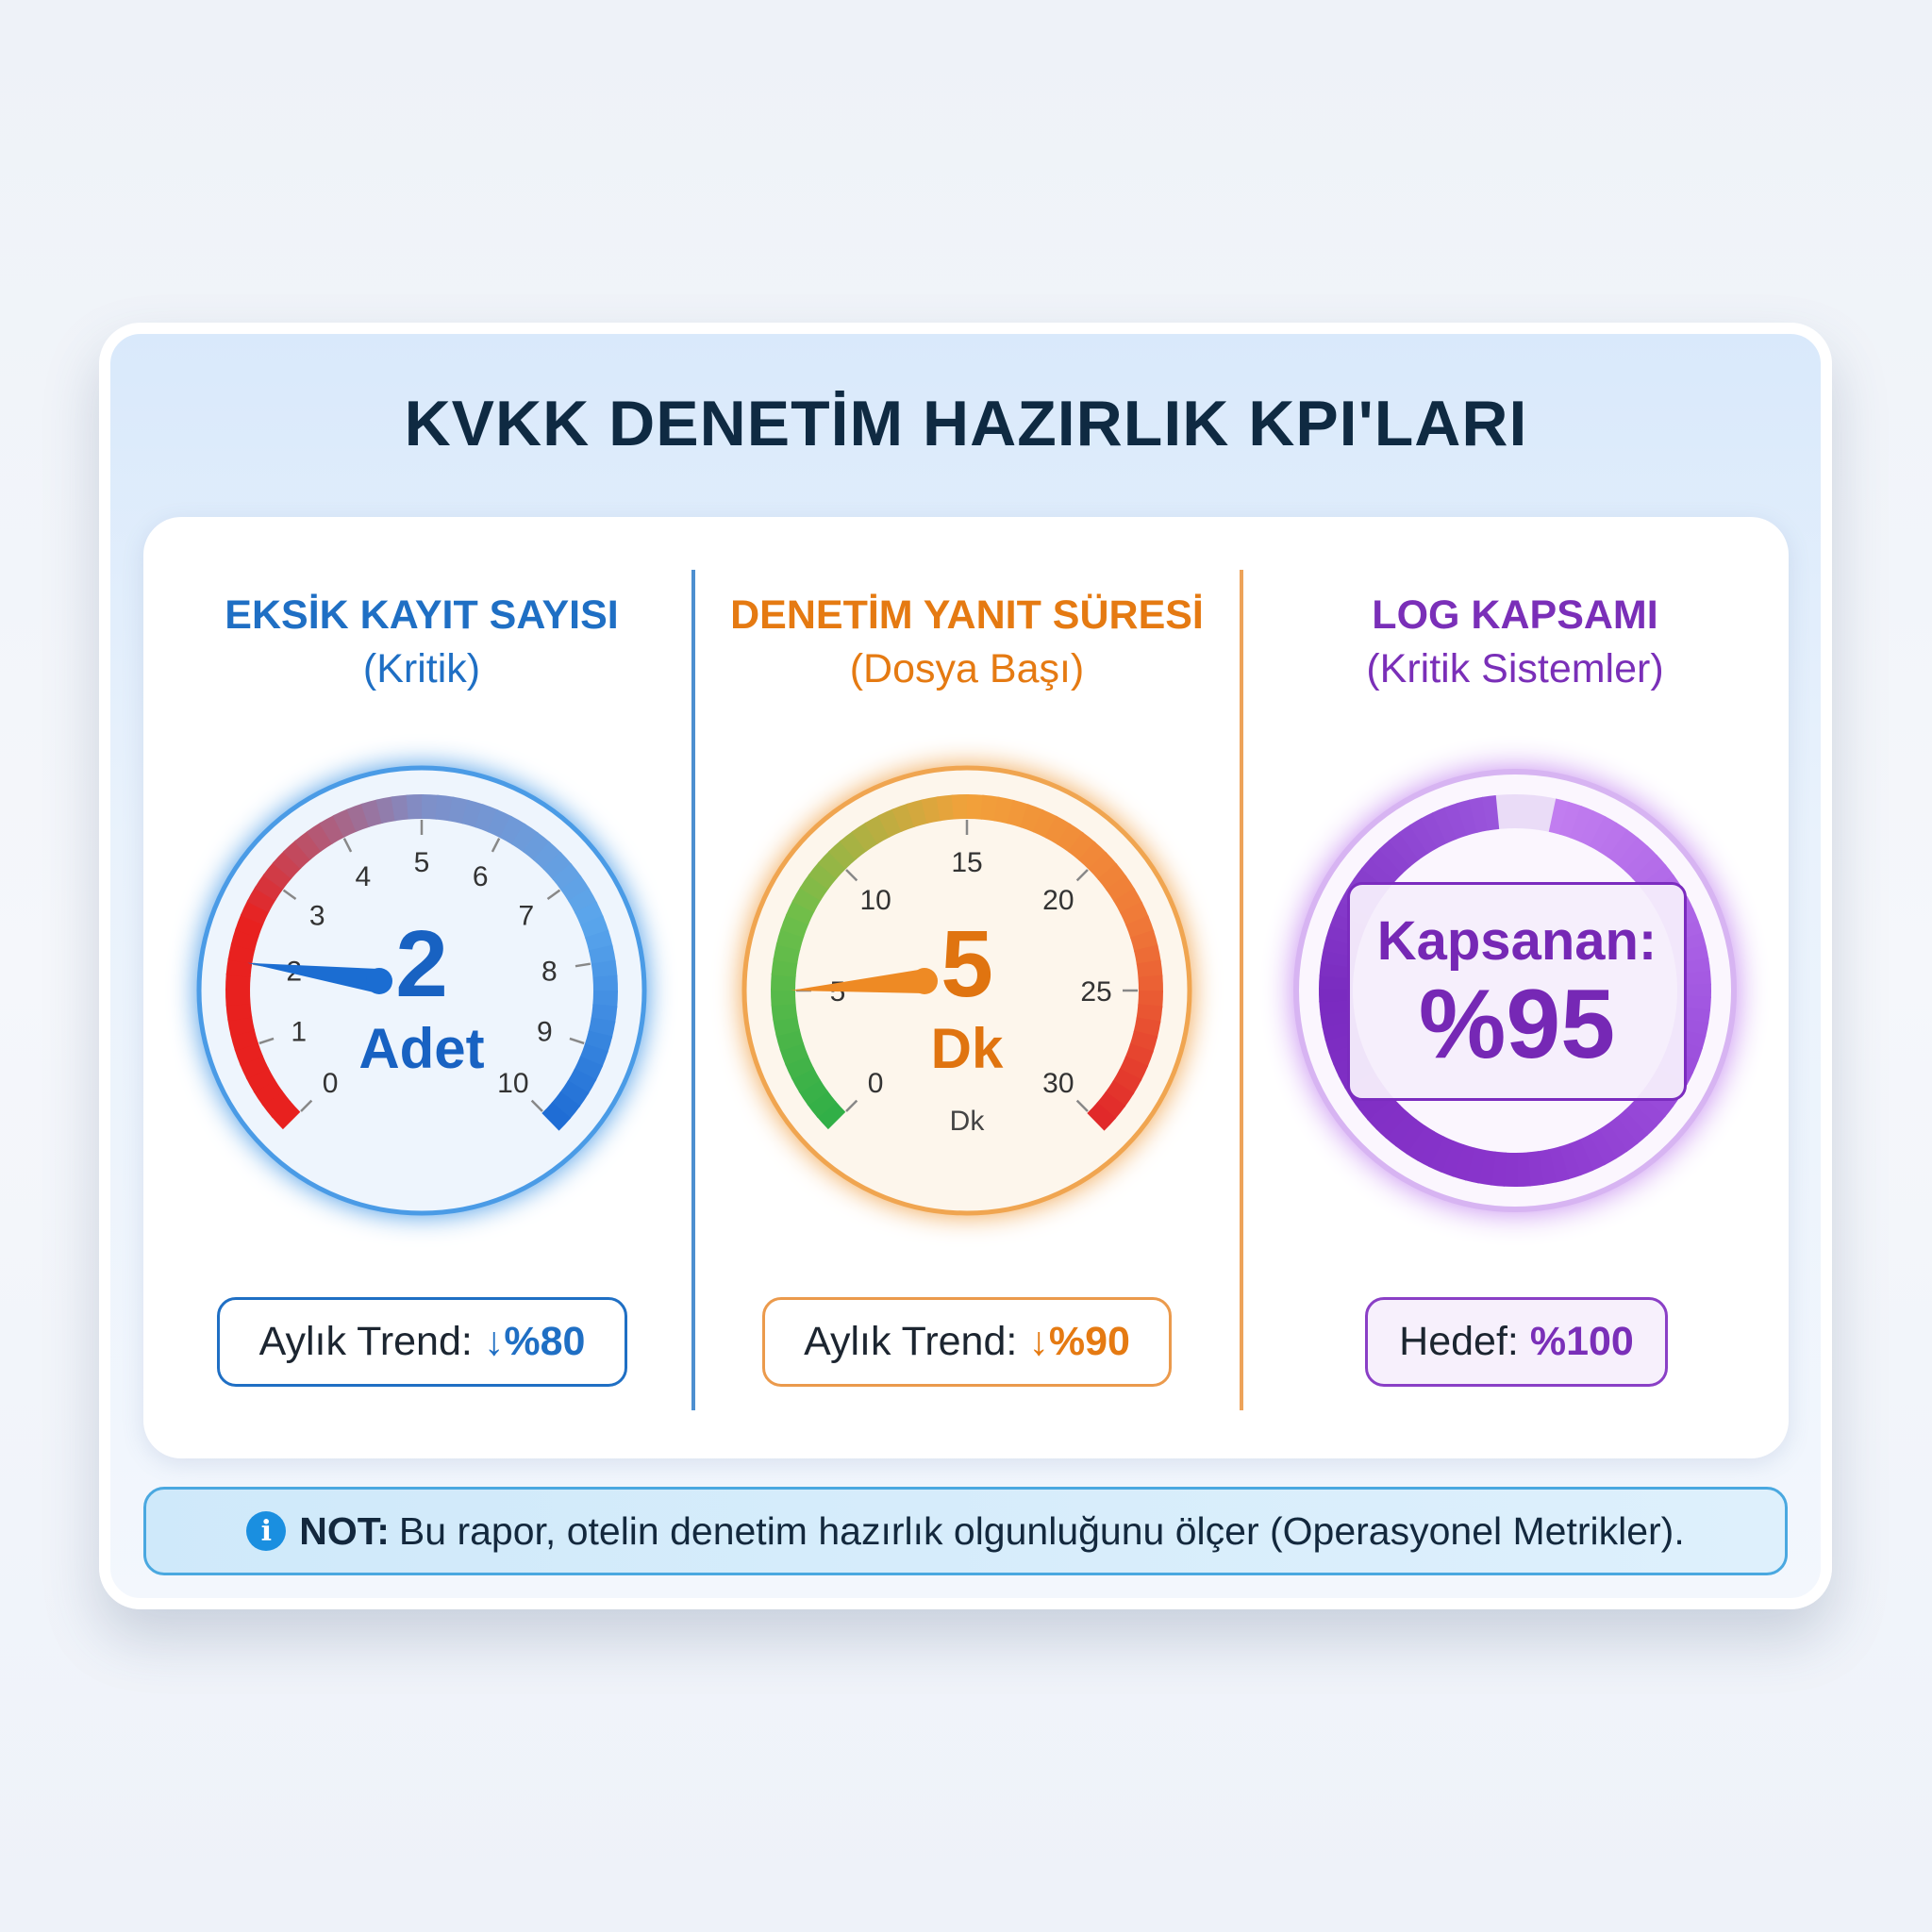 Image resolution: width=1932 pixels, height=1932 pixels. Describe the element at coordinates (421, 964) in the screenshot. I see `gauge-value: 2` at that location.